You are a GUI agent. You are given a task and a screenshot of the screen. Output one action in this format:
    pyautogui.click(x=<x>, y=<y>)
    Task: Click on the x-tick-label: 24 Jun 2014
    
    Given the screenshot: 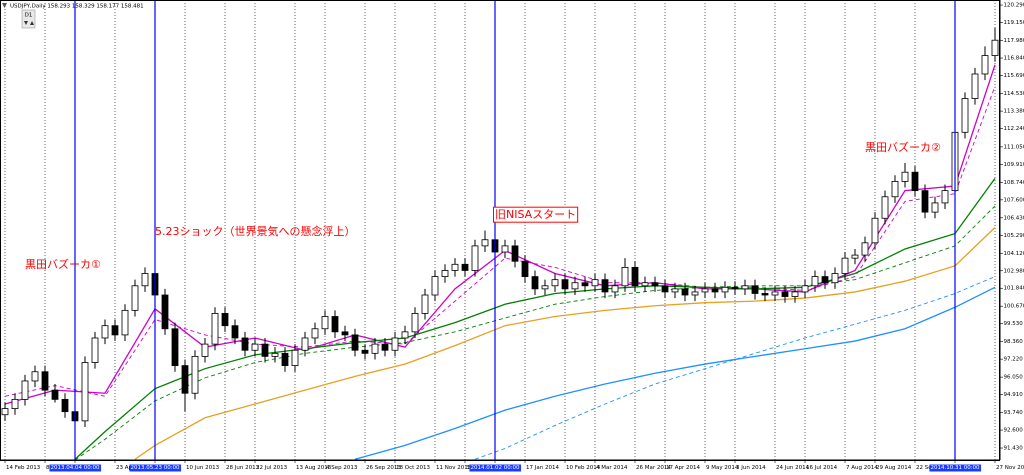 What is the action you would take?
    pyautogui.click(x=793, y=468)
    